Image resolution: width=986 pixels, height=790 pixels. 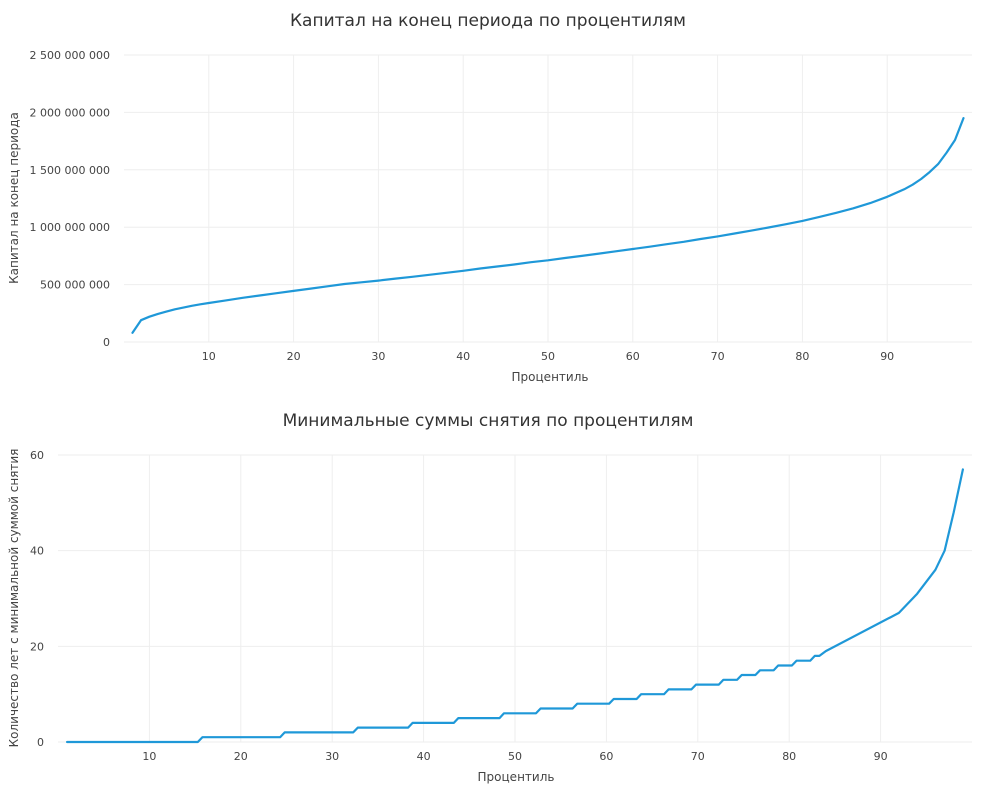 What do you see at coordinates (37, 646) in the screenshot?
I see `withdrawal-chart-y-tick-label: 20` at bounding box center [37, 646].